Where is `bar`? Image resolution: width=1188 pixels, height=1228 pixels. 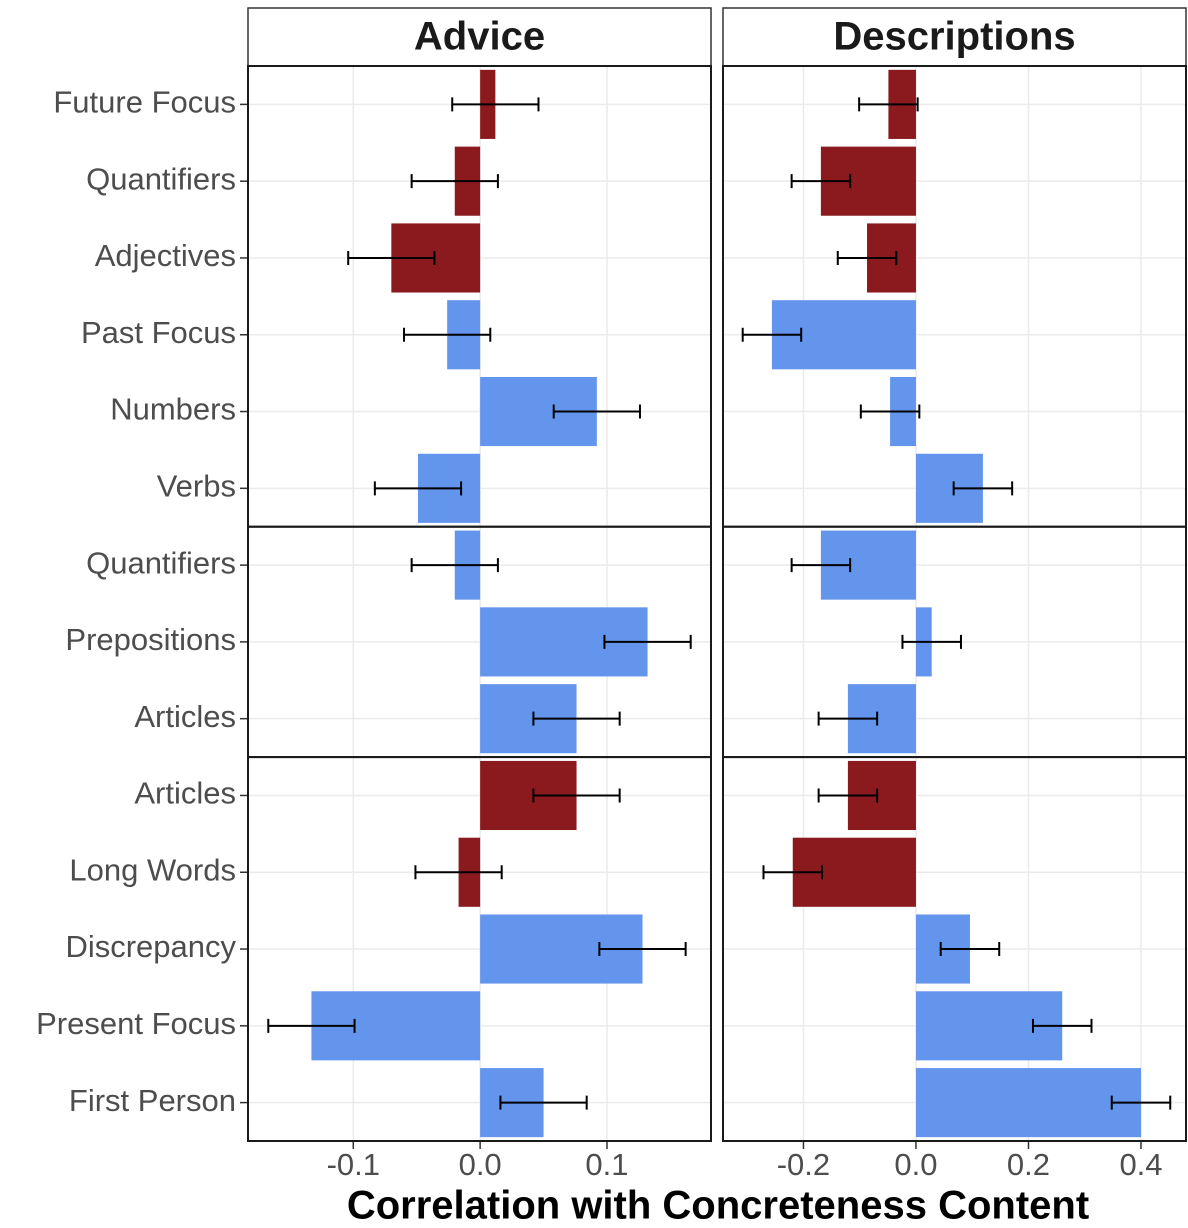 bar is located at coordinates (1028, 1103).